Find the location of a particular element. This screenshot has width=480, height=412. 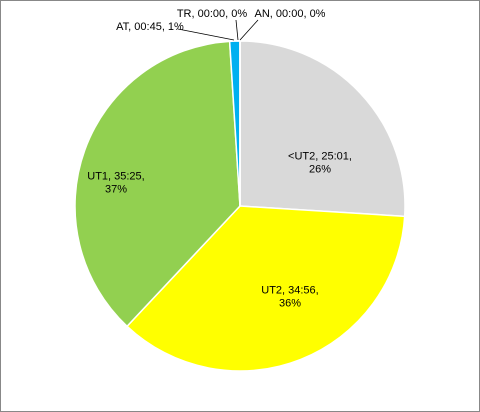

data-label: <UT2, 25:01, 26% is located at coordinates (320, 162).